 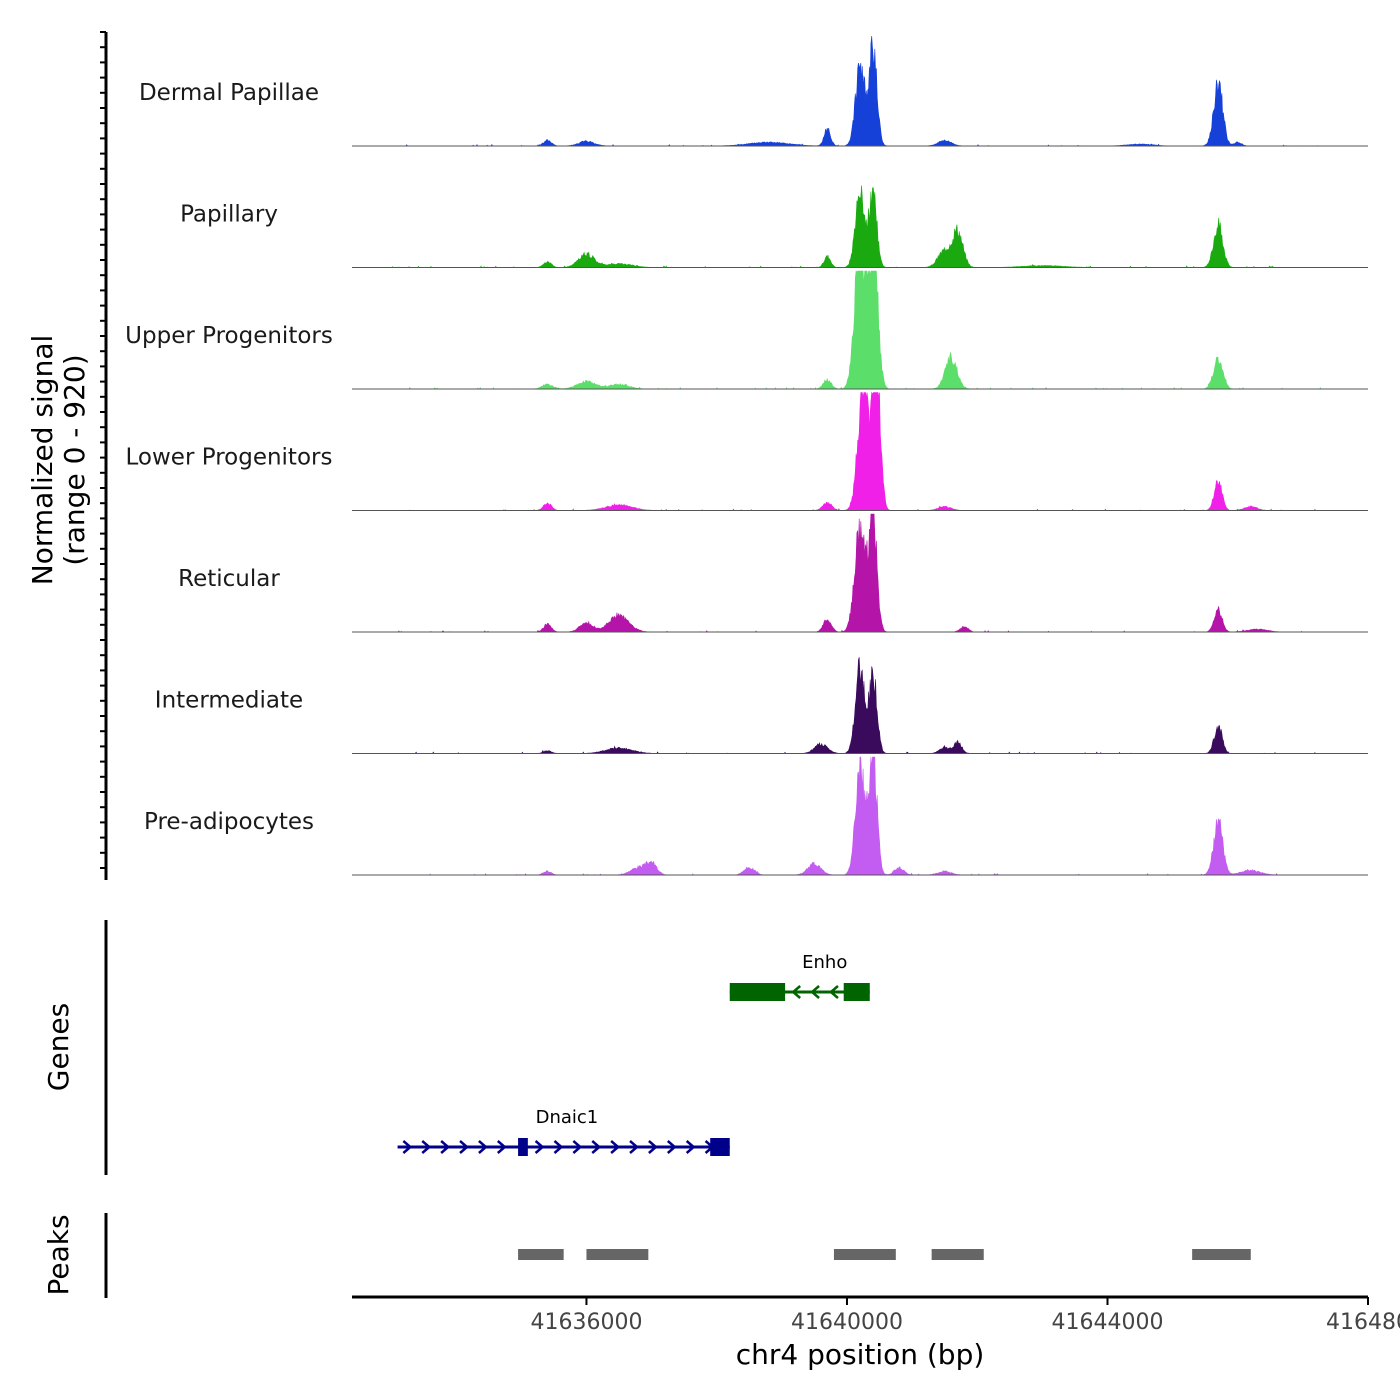 What do you see at coordinates (229, 215) in the screenshot?
I see `track-label: Papillary` at bounding box center [229, 215].